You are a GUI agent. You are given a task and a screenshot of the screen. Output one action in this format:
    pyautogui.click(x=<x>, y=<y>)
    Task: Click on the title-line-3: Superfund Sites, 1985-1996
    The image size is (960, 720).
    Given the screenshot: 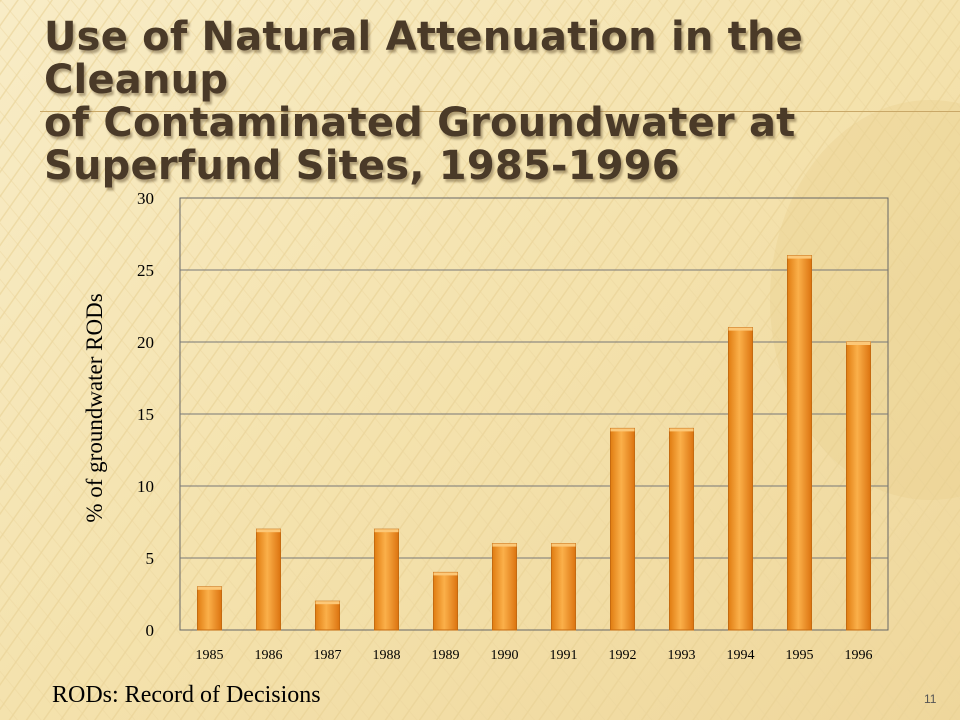 What is the action you would take?
    pyautogui.click(x=362, y=166)
    